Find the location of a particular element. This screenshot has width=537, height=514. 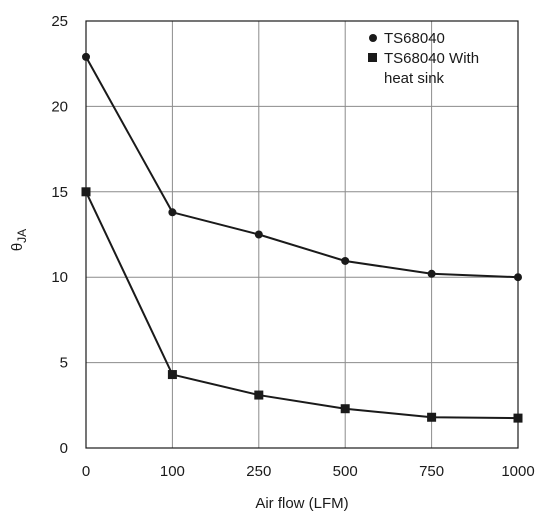

y-tick-label: 15 is located at coordinates (59, 192).